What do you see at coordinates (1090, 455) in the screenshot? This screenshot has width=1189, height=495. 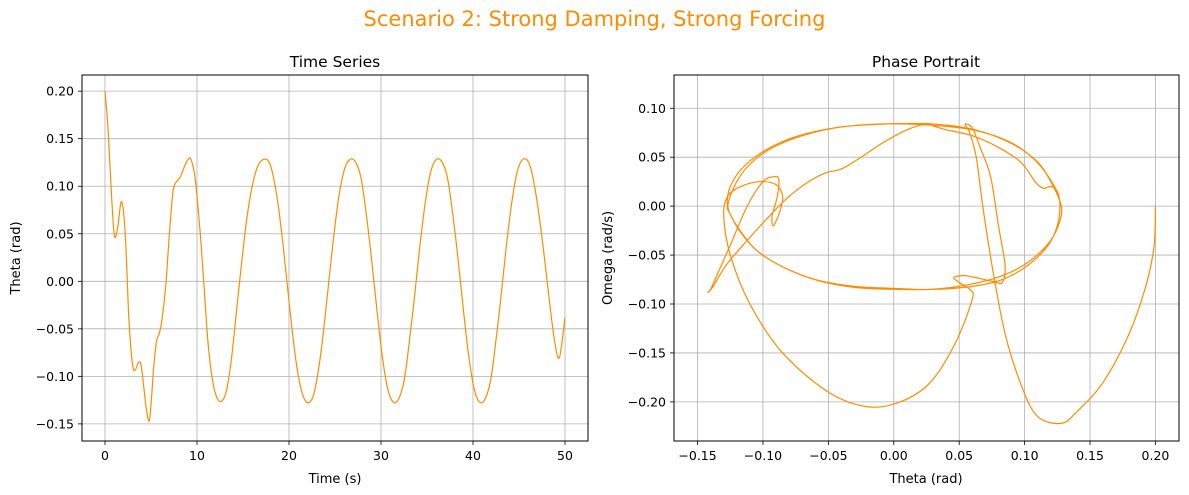 I see `phase-portrait-xtick-label: 0.15` at bounding box center [1090, 455].